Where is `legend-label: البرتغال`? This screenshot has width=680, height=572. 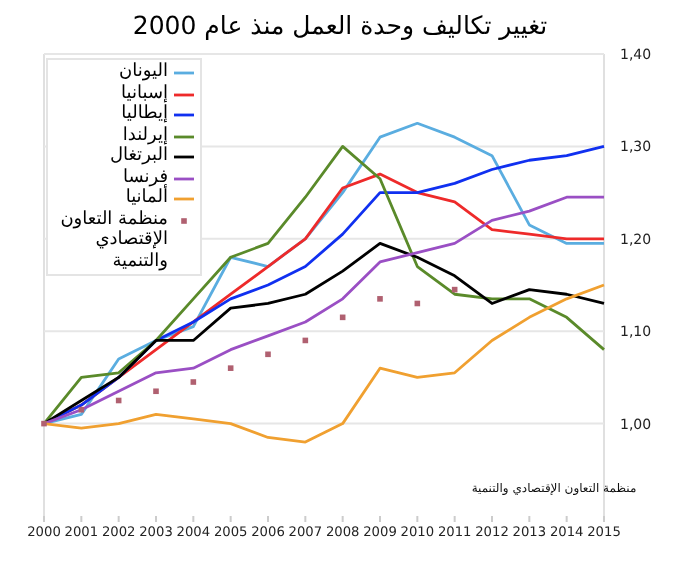
legend-label: البرتغال is located at coordinates (138, 156).